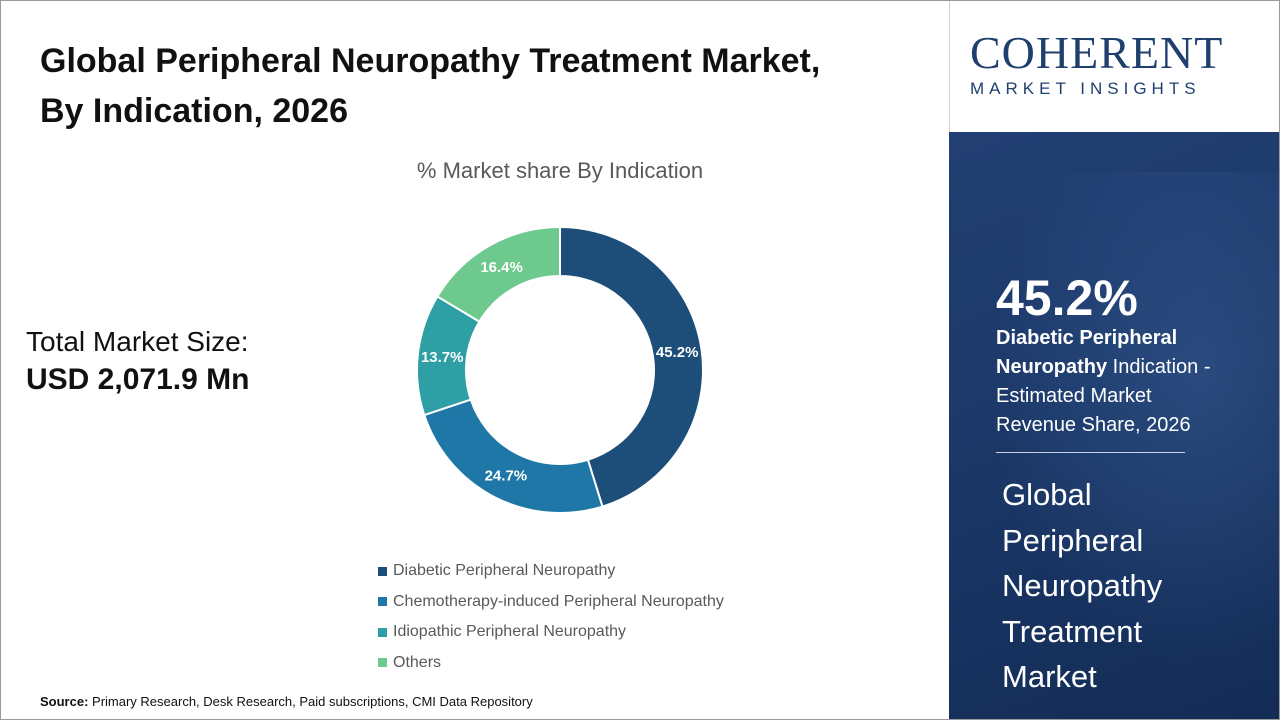 The height and width of the screenshot is (720, 1280). Describe the element at coordinates (137, 341) in the screenshot. I see `market-size-label: Total Market Size:` at that location.